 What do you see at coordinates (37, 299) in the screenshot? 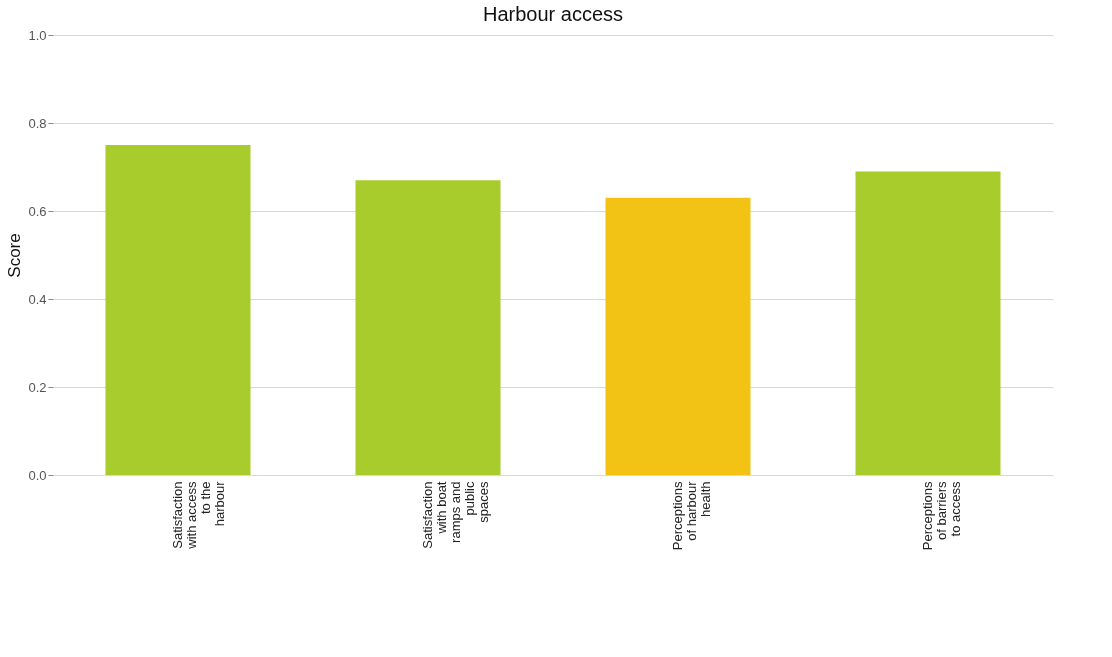
I see `y-tick-label: 0.4` at bounding box center [37, 299].